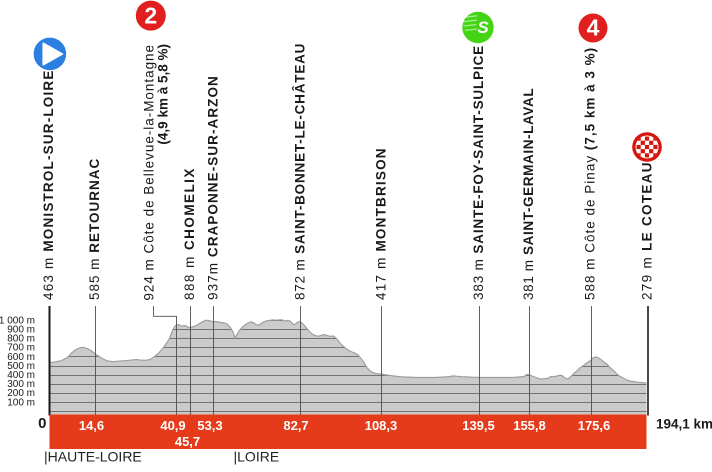  What do you see at coordinates (478, 425) in the screenshot?
I see `svg-text: 139,5` at bounding box center [478, 425].